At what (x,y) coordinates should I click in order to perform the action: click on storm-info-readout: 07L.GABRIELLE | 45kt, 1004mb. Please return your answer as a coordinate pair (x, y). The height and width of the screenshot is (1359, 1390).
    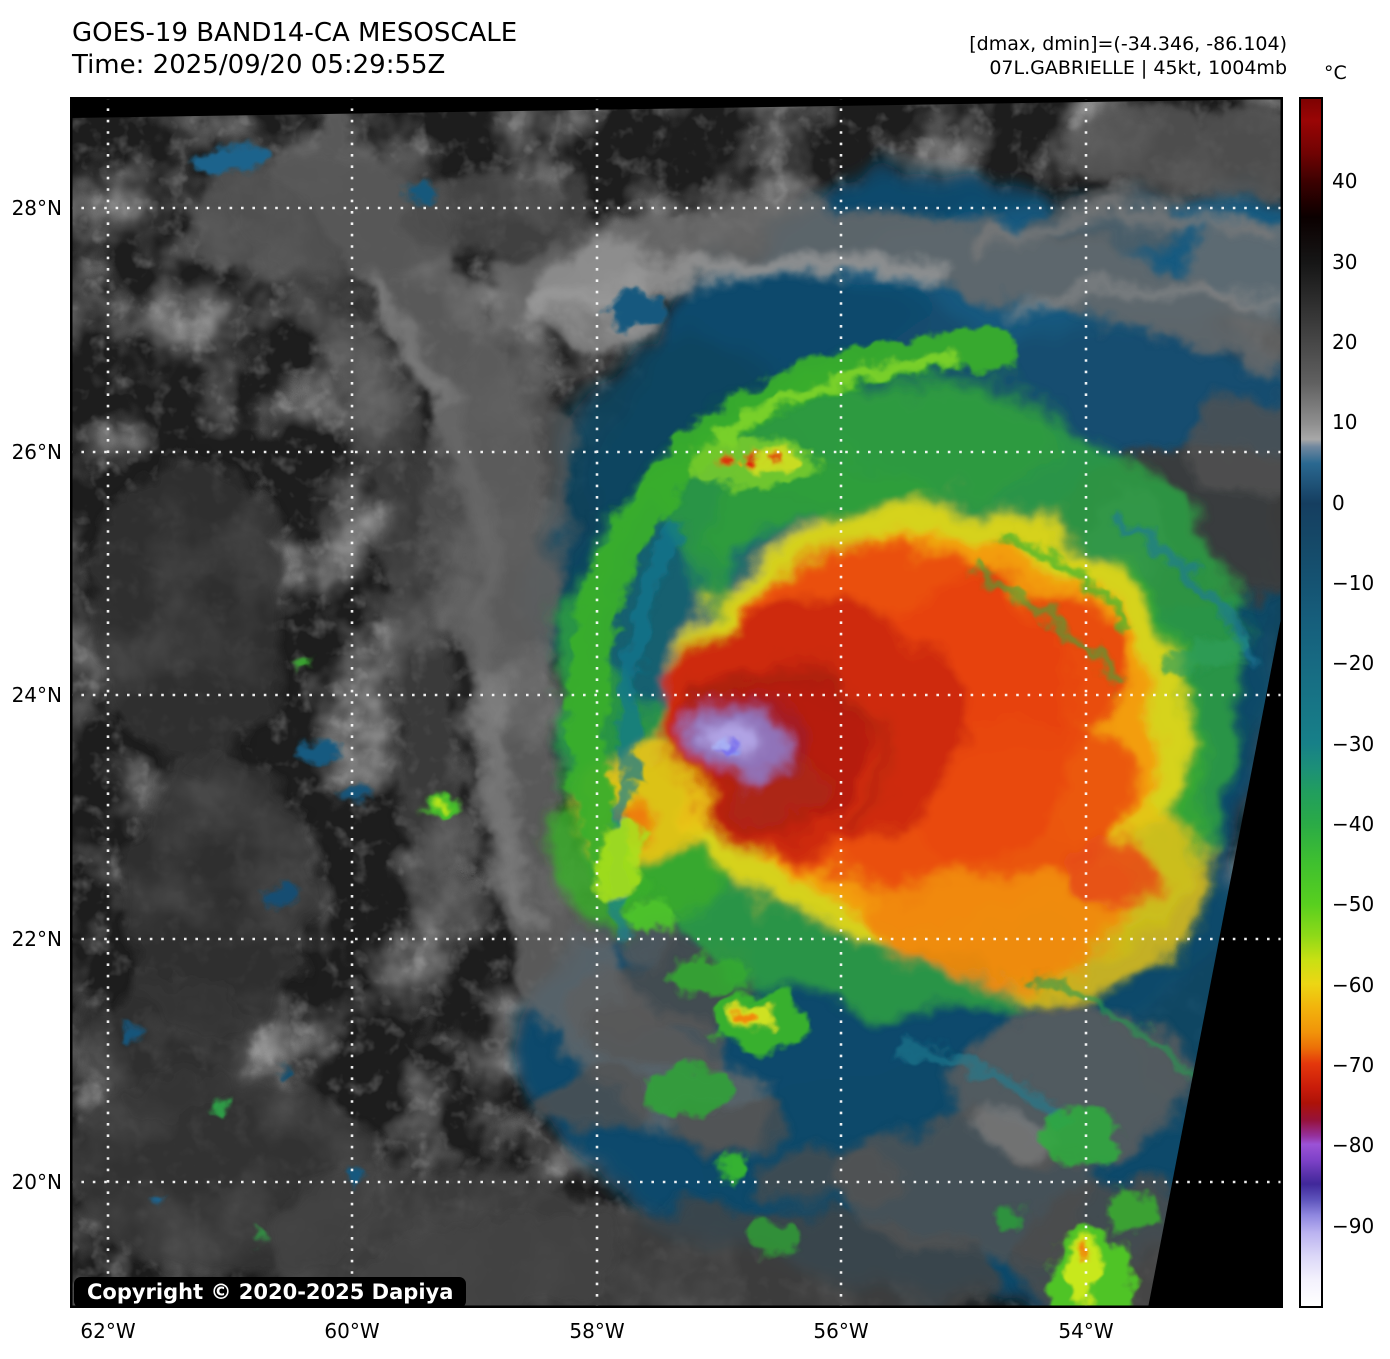
    Looking at the image, I should click on (1138, 68).